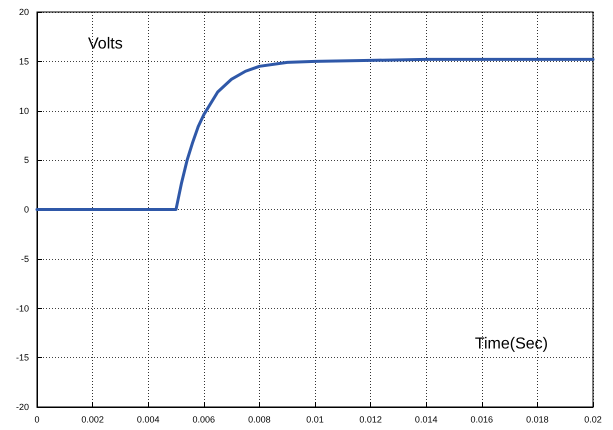 The height and width of the screenshot is (430, 613). What do you see at coordinates (22, 357) in the screenshot?
I see `y-tick-label: -15` at bounding box center [22, 357].